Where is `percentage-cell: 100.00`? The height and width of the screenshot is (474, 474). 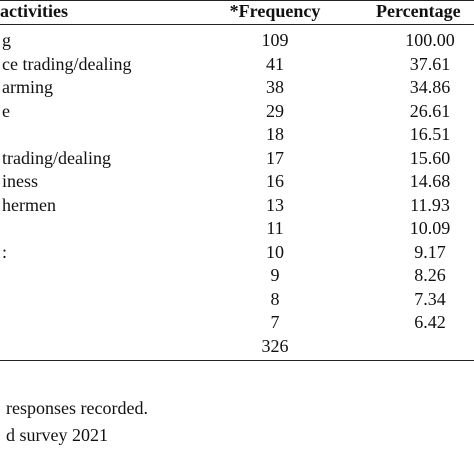
percentage-cell: 100.00 is located at coordinates (430, 40).